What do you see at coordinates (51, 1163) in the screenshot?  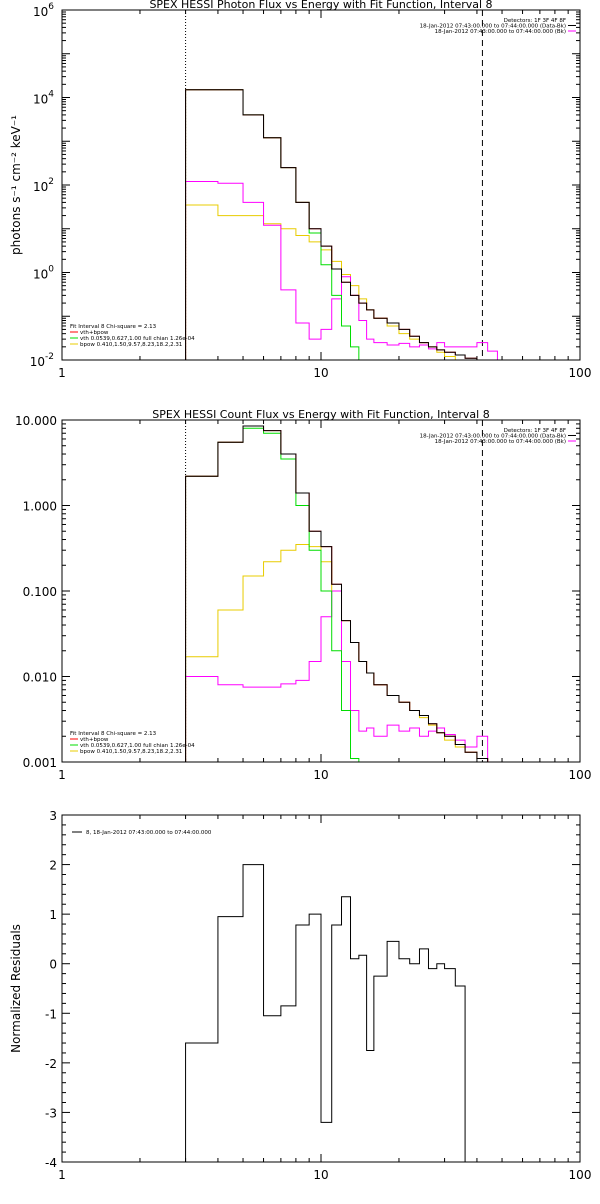 I see `y-tick-label: -4` at bounding box center [51, 1163].